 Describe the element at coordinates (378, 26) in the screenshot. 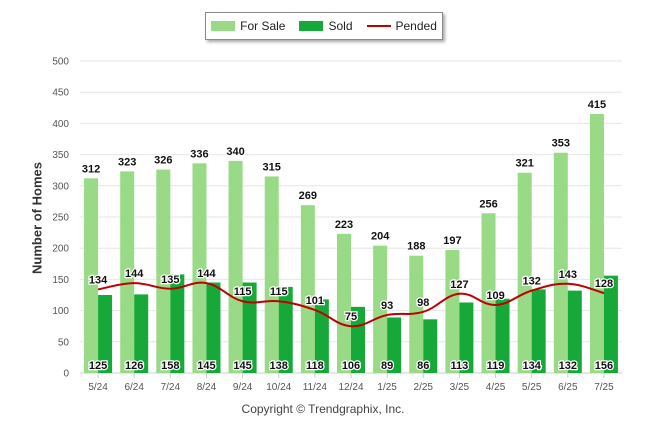

I see `pended-swatch` at that location.